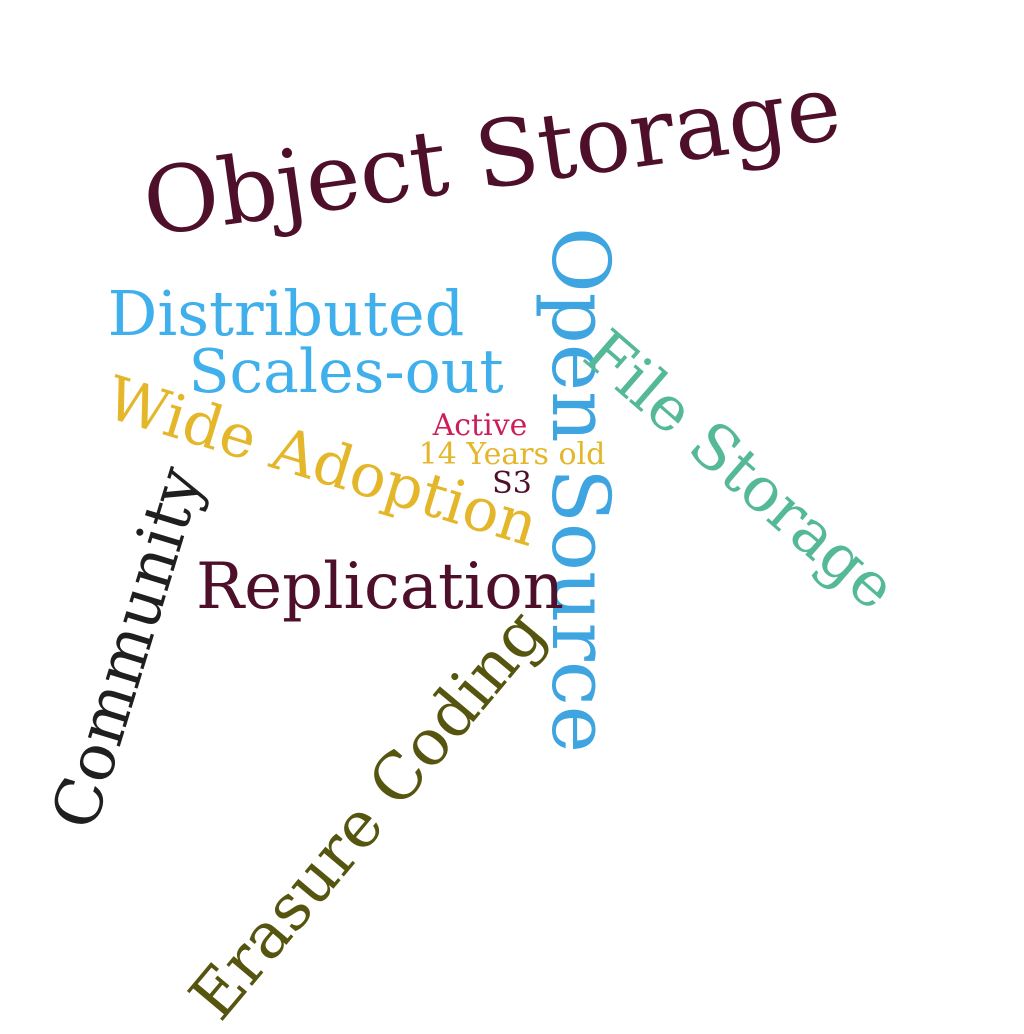 The width and height of the screenshot is (1024, 1034). I want to click on word-community: Community, so click(128, 648).